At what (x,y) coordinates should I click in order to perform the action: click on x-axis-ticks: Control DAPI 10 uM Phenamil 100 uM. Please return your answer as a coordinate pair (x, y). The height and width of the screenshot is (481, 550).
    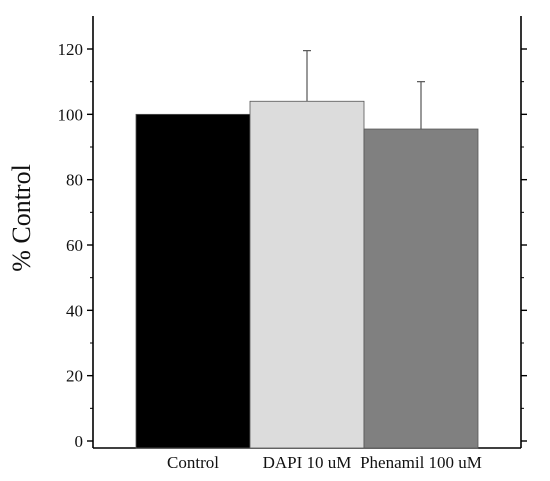
    Looking at the image, I should click on (324, 462).